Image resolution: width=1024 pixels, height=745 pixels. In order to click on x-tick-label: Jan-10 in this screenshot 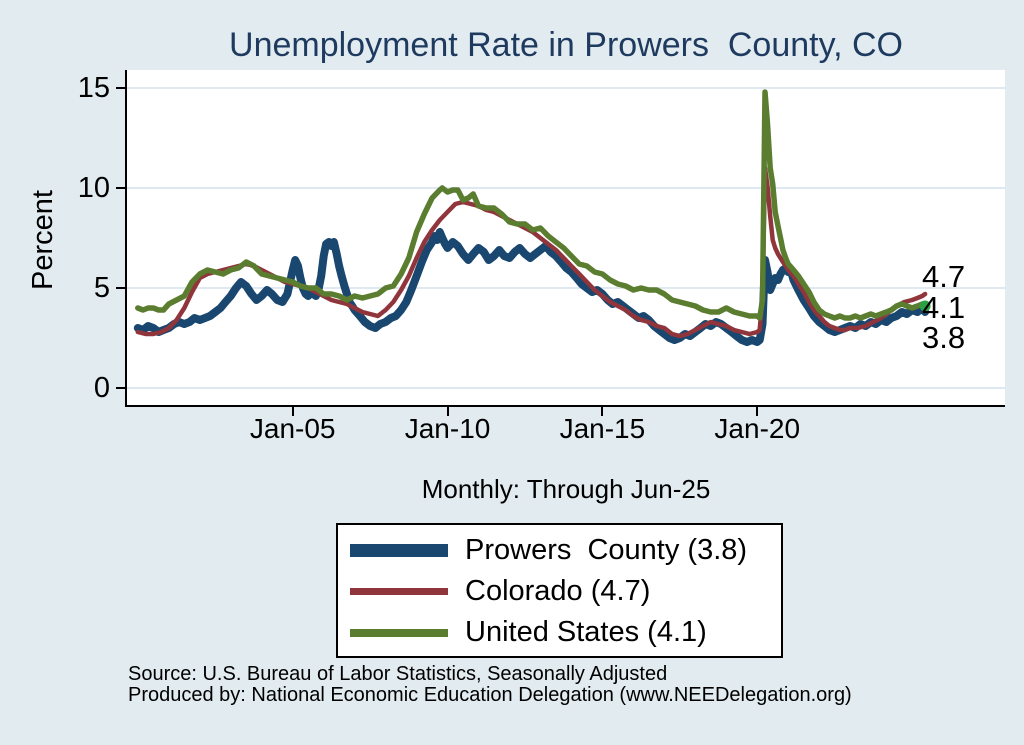, I will do `click(447, 428)`.